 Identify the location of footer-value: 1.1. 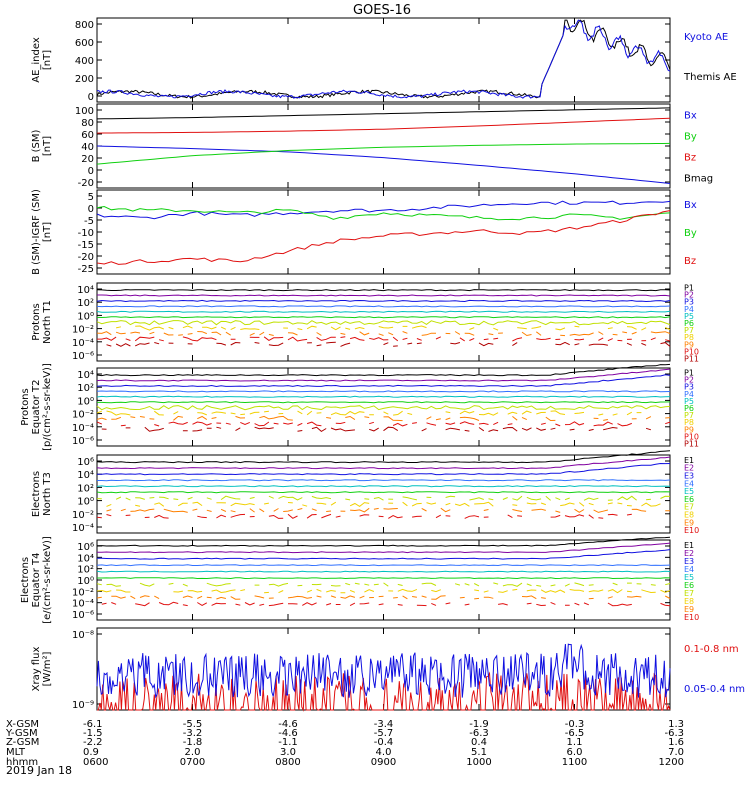
(575, 742).